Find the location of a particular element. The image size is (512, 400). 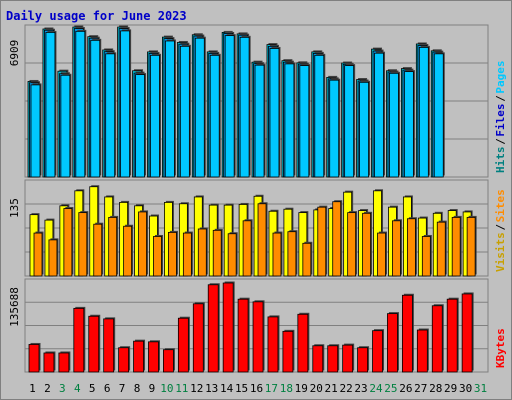

day-label-22: 22 is located at coordinates (345, 388).